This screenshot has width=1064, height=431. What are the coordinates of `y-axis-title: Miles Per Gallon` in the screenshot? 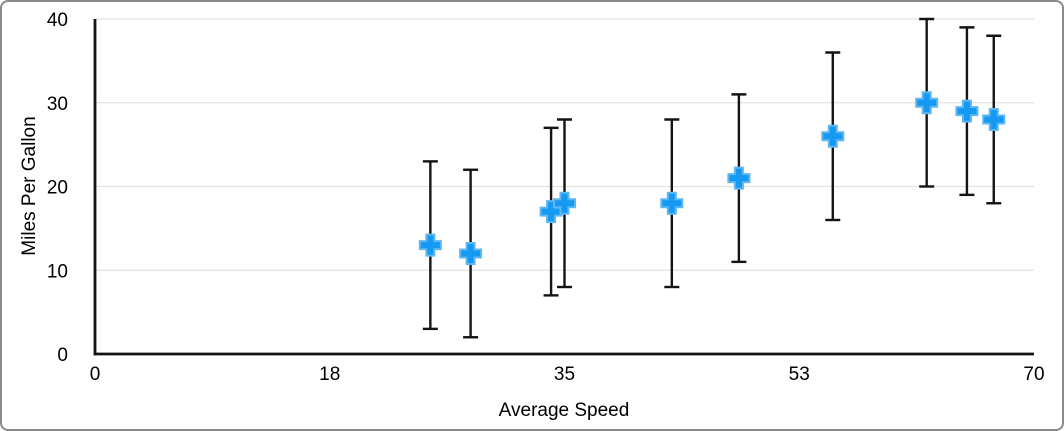 It's located at (29, 185).